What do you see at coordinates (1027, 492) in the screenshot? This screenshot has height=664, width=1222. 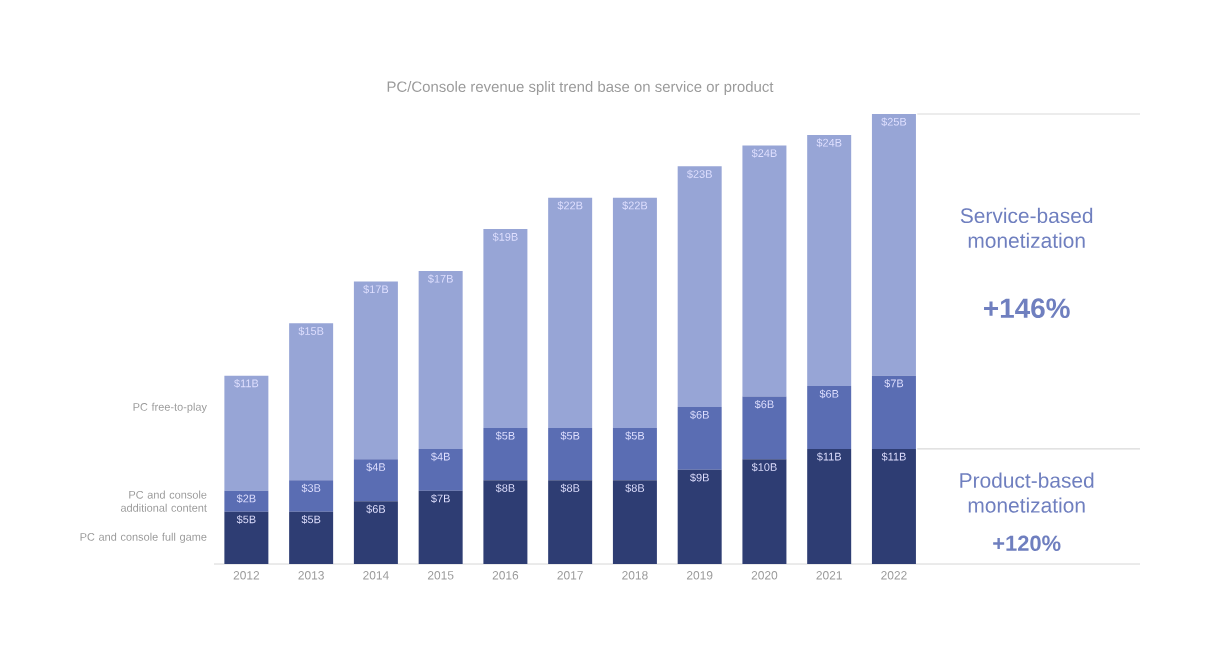 I see `text: Product-based monetization` at bounding box center [1027, 492].